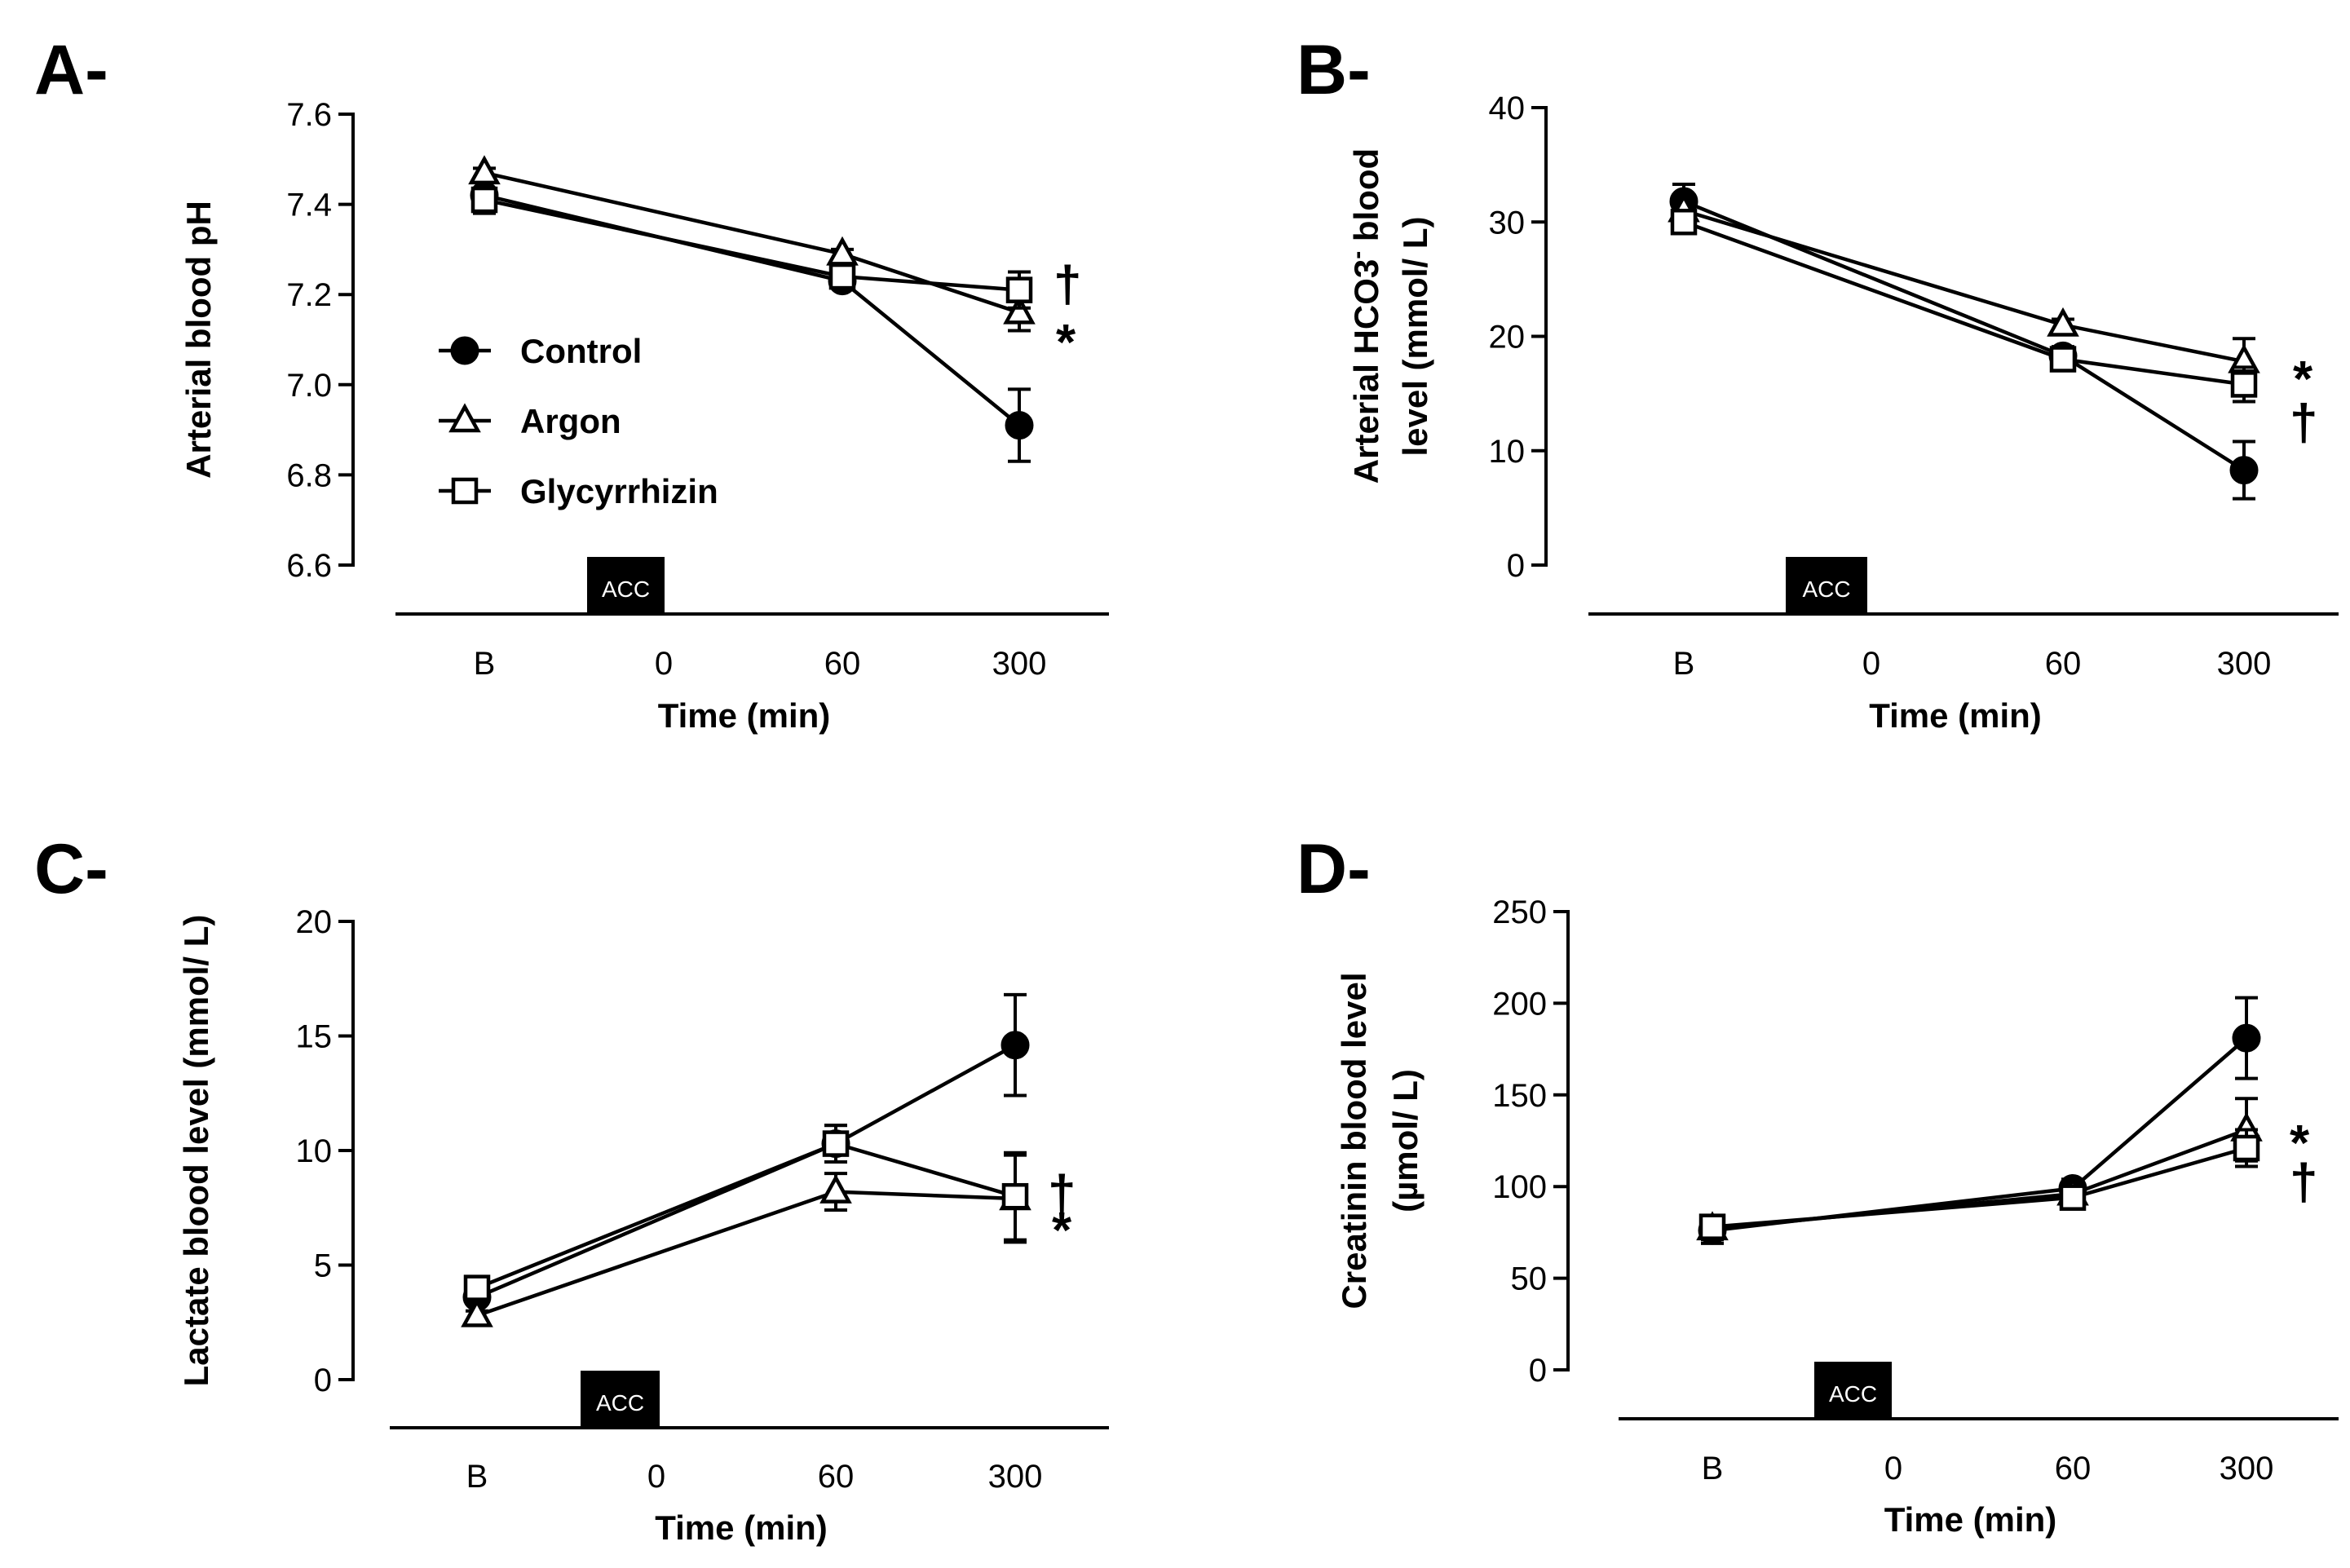 This screenshot has height=1568, width=2350. What do you see at coordinates (1333, 70) in the screenshot?
I see `panel-letter: B-` at bounding box center [1333, 70].